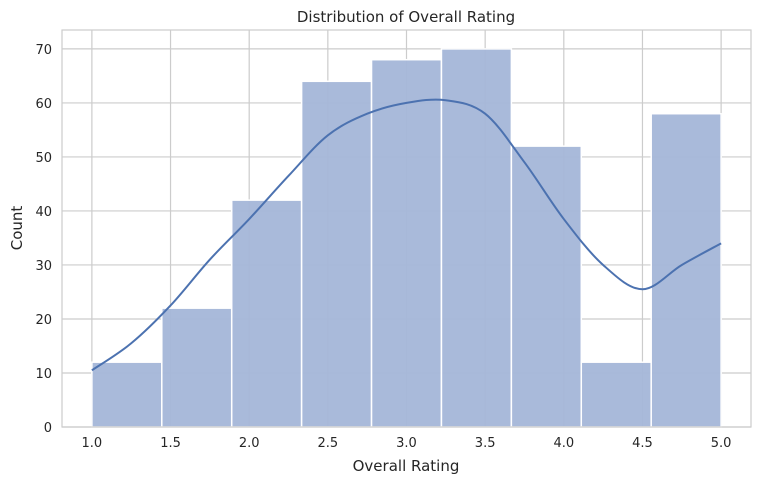  Describe the element at coordinates (563, 443) in the screenshot. I see `x-tick-label: 4.0` at that location.